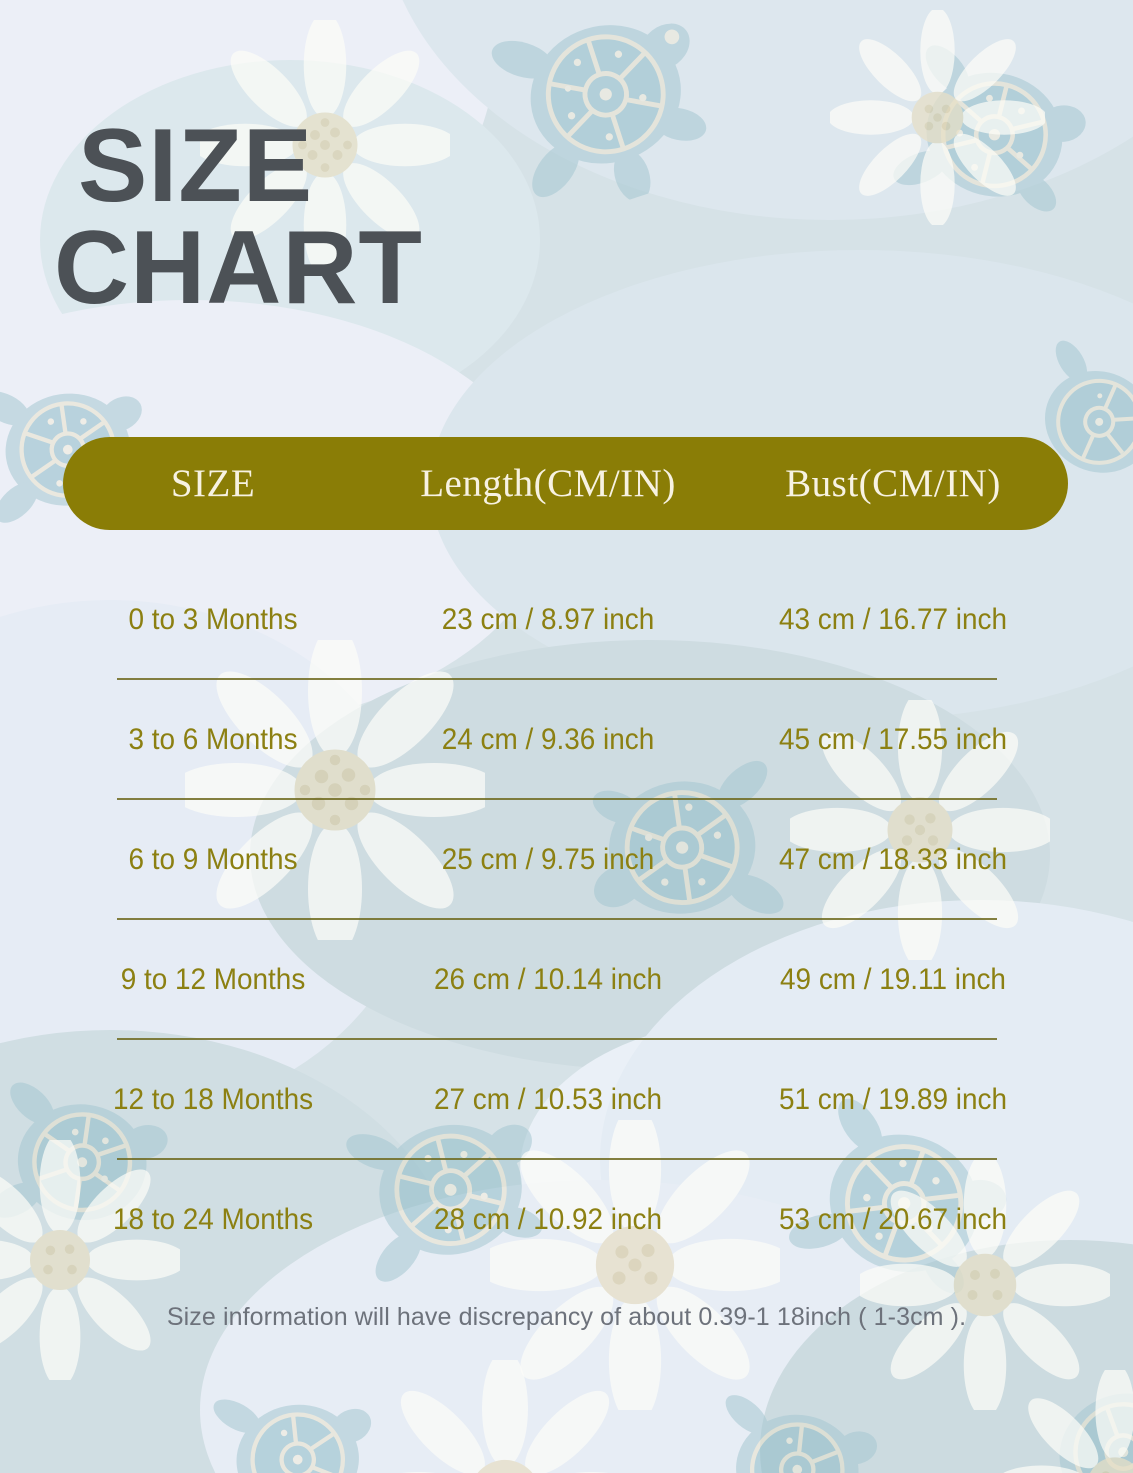  Describe the element at coordinates (548, 1099) in the screenshot. I see `cell-length: 27 cm / 10.53 inch` at that location.